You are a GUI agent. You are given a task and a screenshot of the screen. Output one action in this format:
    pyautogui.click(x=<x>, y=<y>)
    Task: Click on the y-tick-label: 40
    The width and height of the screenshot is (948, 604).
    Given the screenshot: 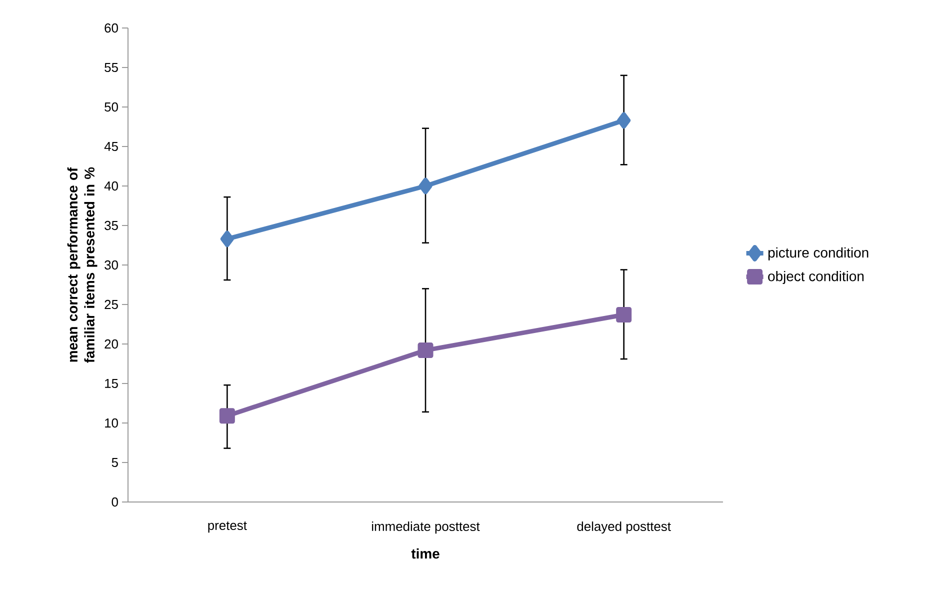 What is the action you would take?
    pyautogui.click(x=111, y=186)
    